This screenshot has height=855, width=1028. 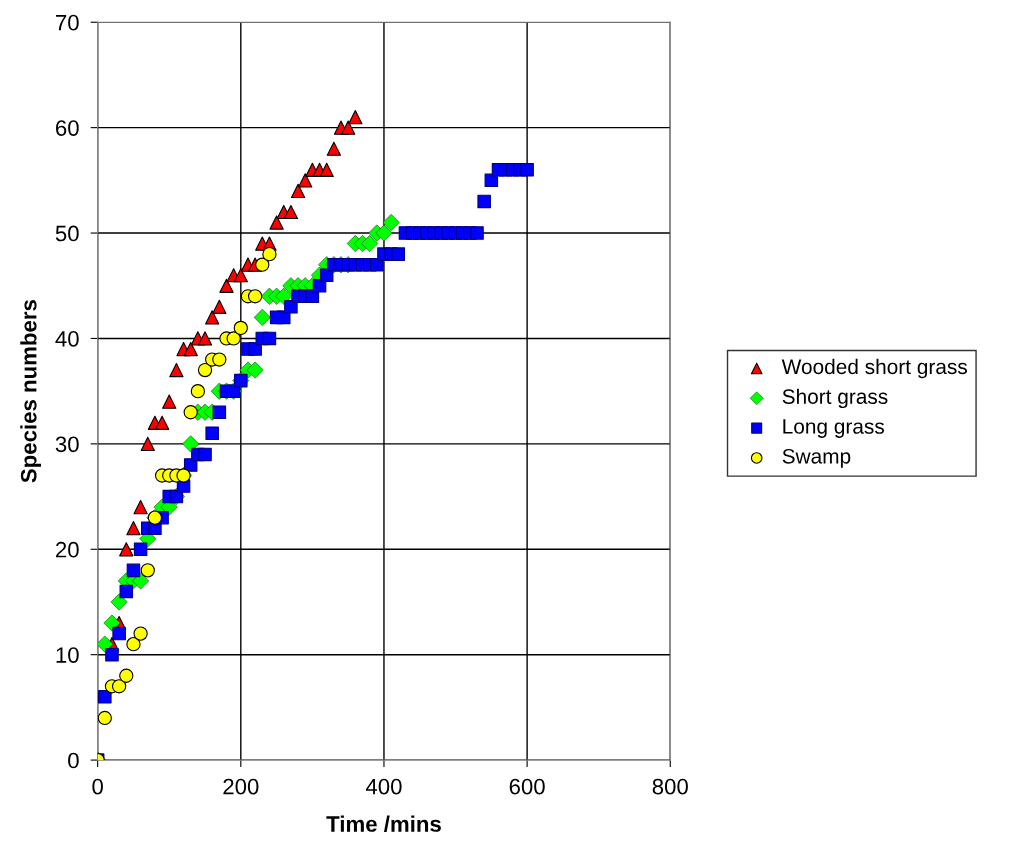 I want to click on y-tick-label: 20, so click(x=67, y=549).